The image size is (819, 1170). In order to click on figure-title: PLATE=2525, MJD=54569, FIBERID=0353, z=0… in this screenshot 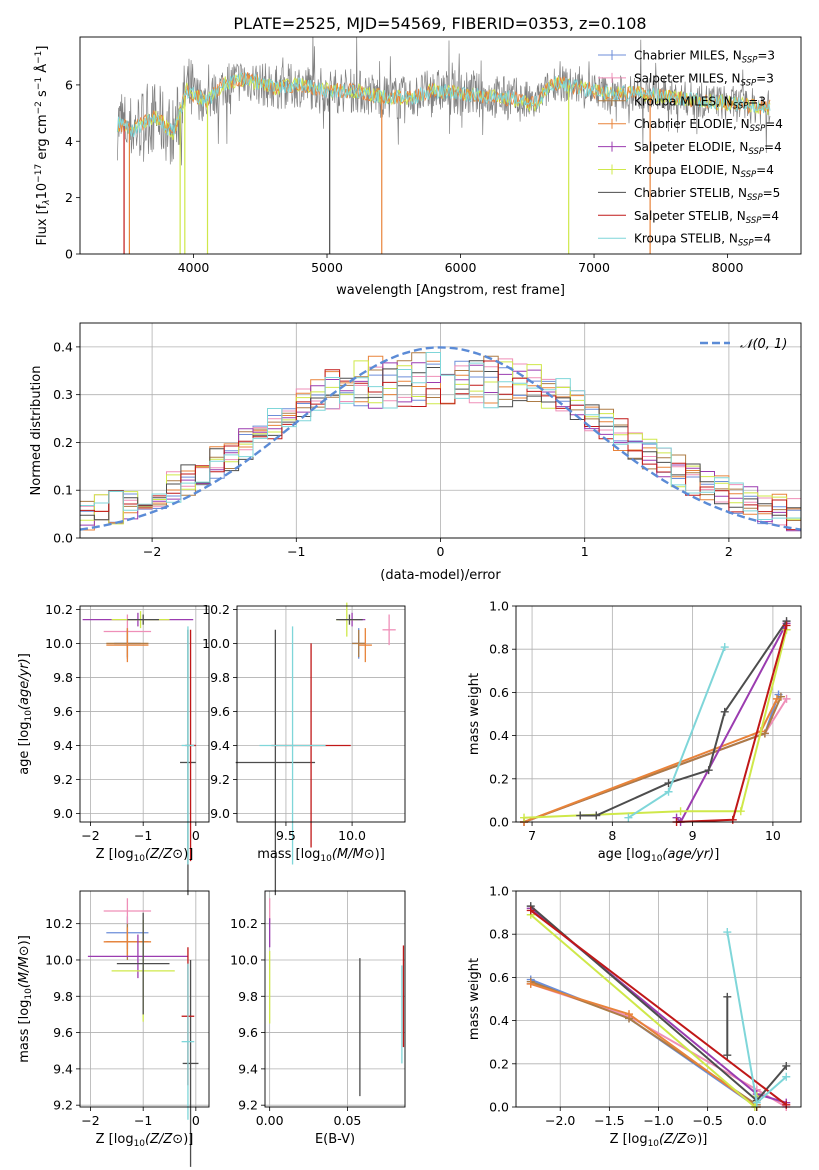, I will do `click(439, 23)`.